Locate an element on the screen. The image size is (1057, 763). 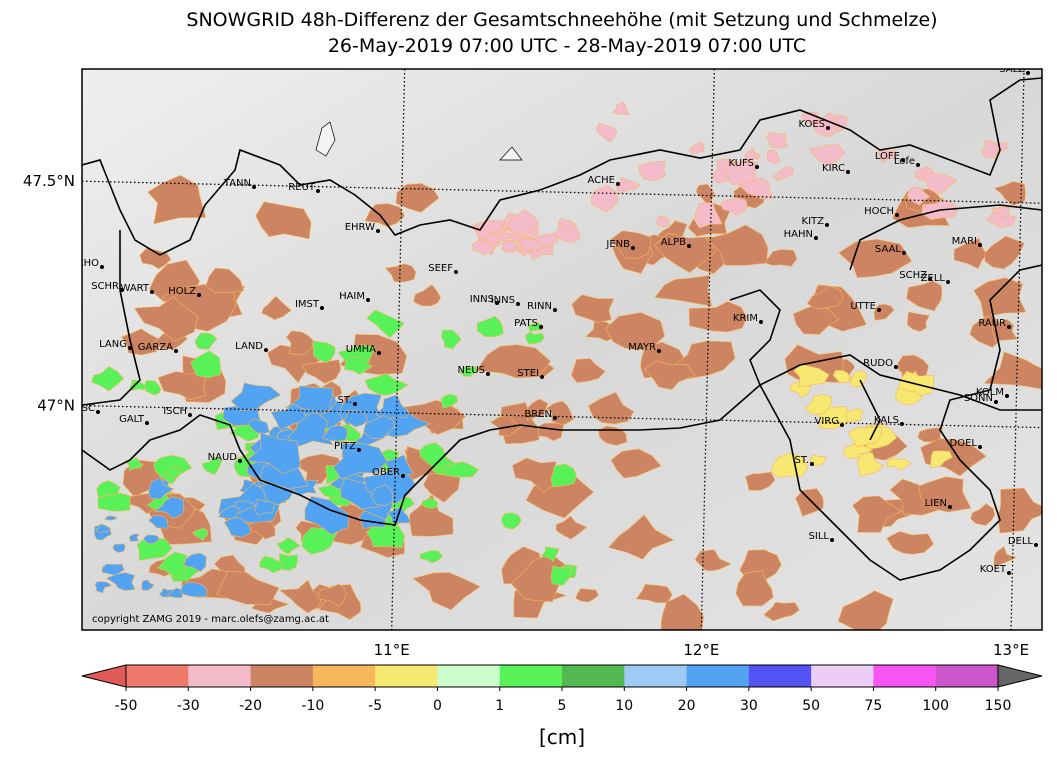
station-label: KRIM is located at coordinates (745, 318).